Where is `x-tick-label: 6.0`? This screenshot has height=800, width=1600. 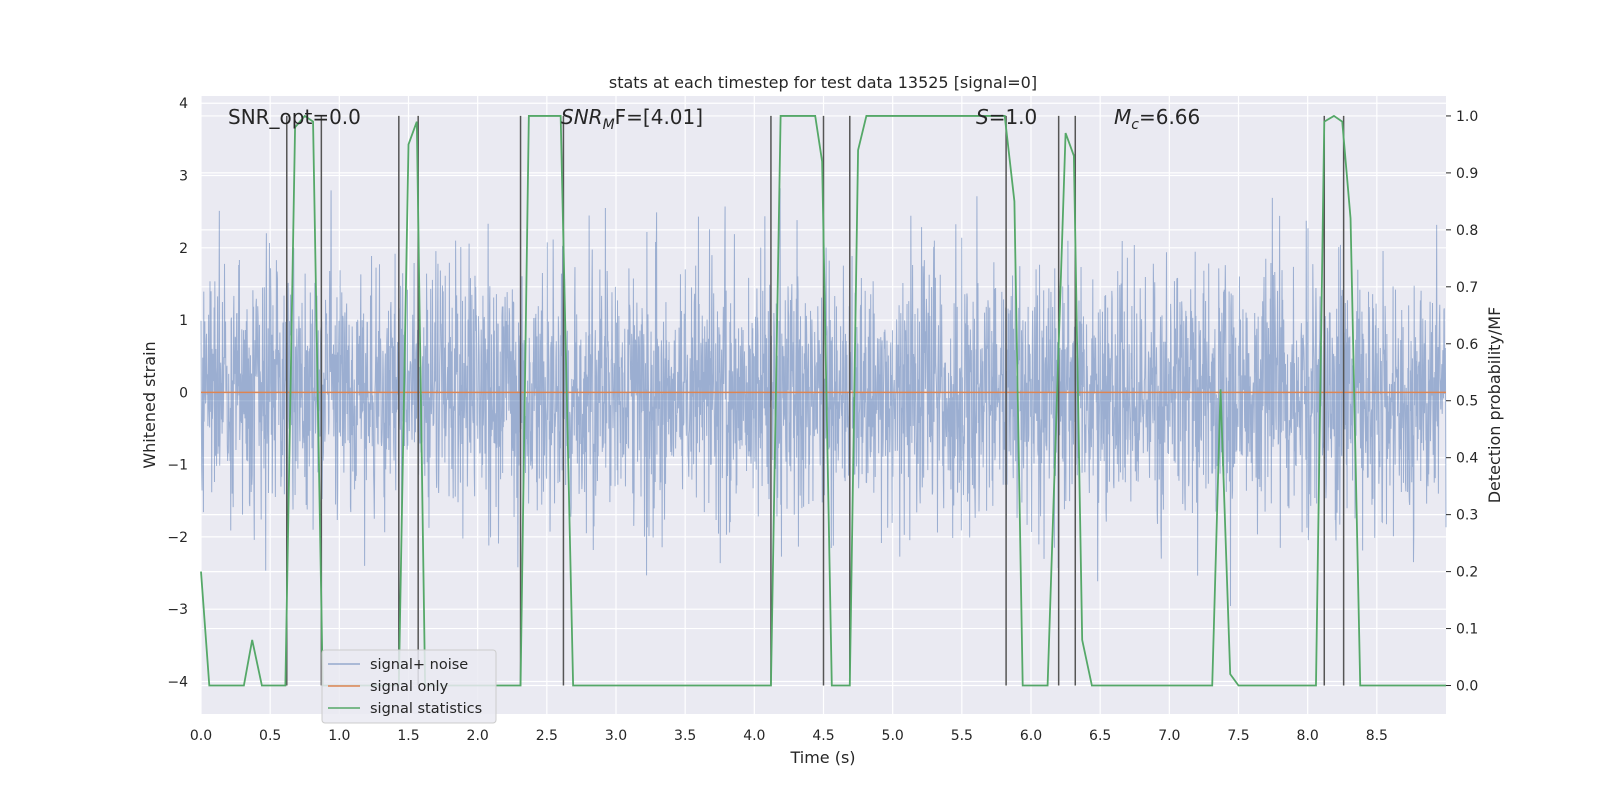
x-tick-label: 6.0 is located at coordinates (1031, 736).